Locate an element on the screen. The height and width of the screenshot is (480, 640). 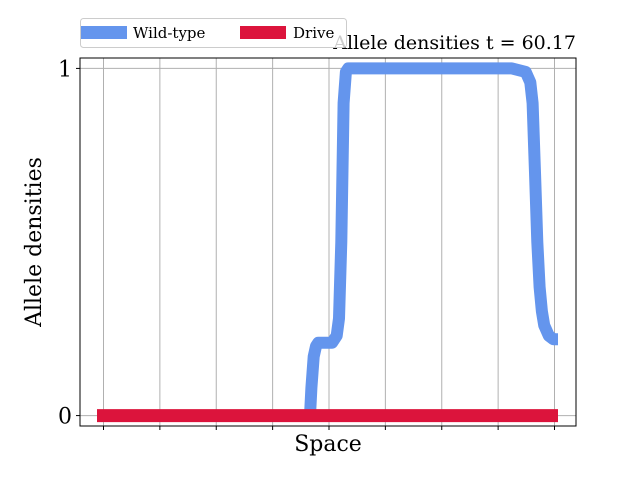
x-axis-label: Space is located at coordinates (328, 444).